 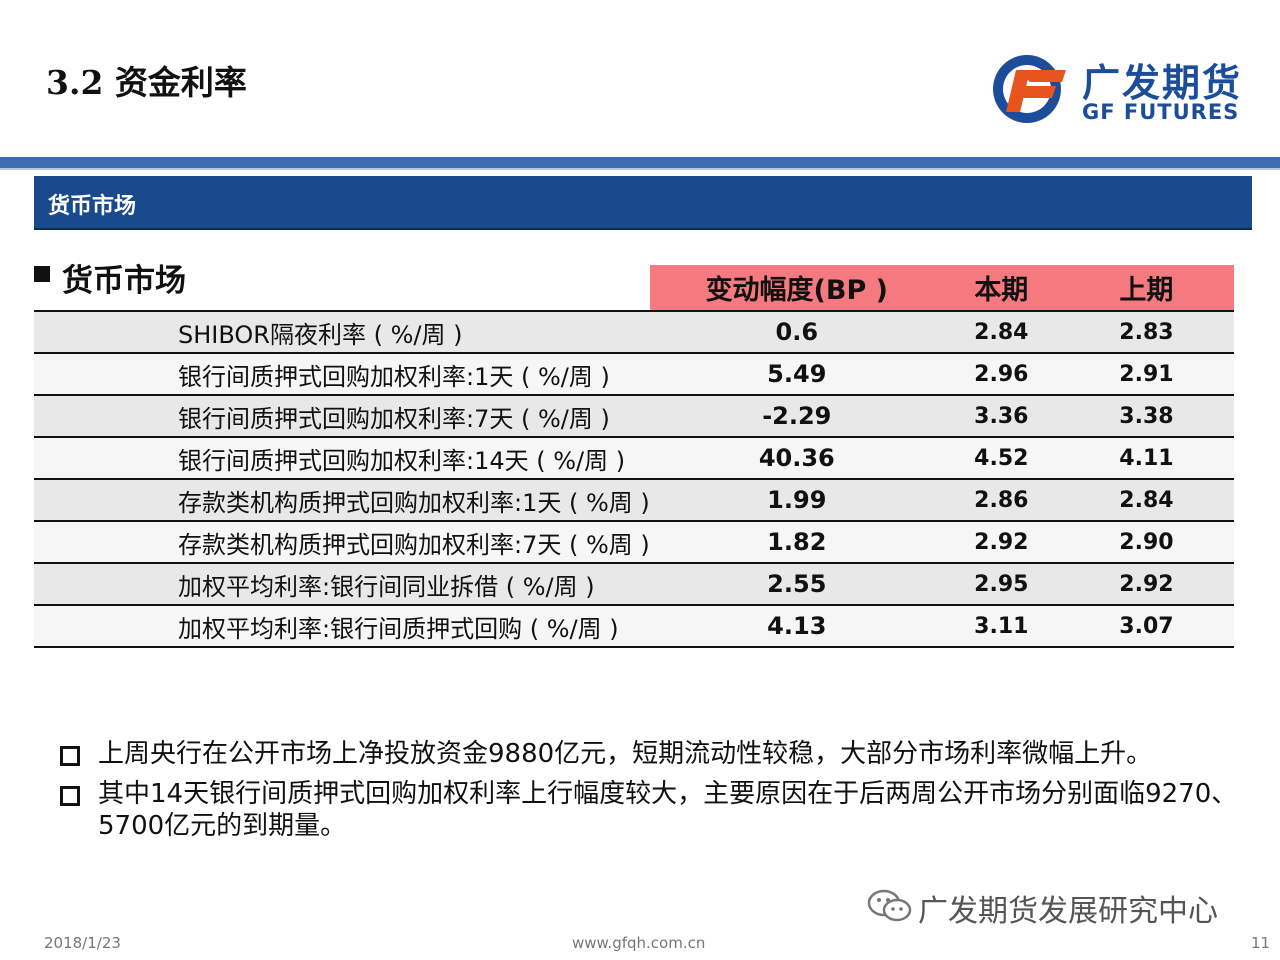 What do you see at coordinates (1001, 288) in the screenshot?
I see `header-current: 本期` at bounding box center [1001, 288].